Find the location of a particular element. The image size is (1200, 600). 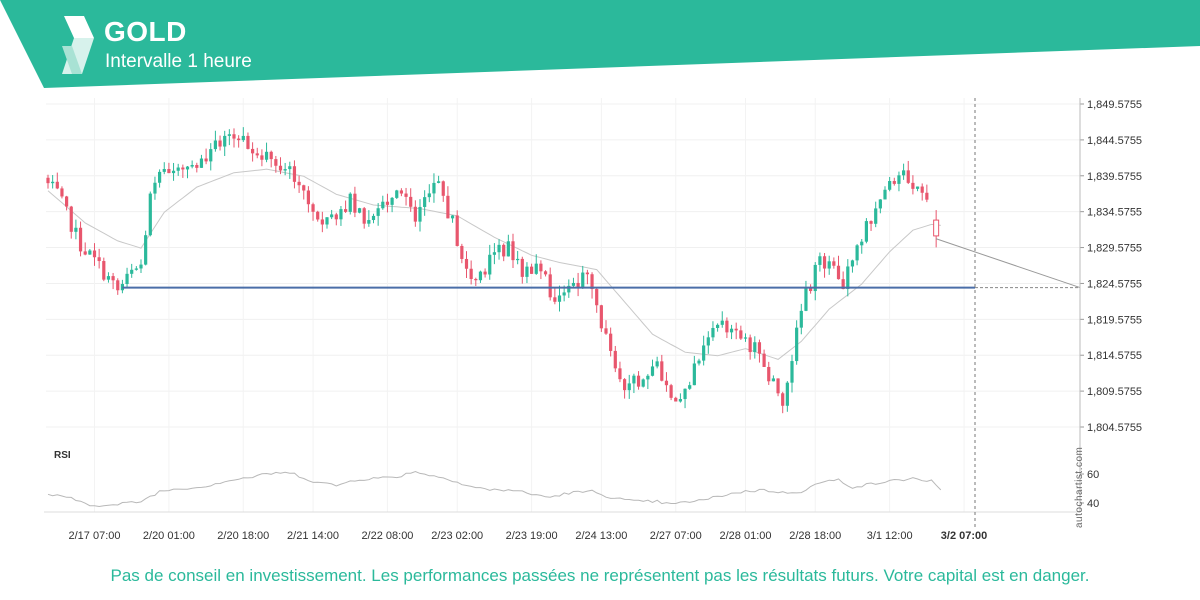

rsi-line is located at coordinates (494, 489).